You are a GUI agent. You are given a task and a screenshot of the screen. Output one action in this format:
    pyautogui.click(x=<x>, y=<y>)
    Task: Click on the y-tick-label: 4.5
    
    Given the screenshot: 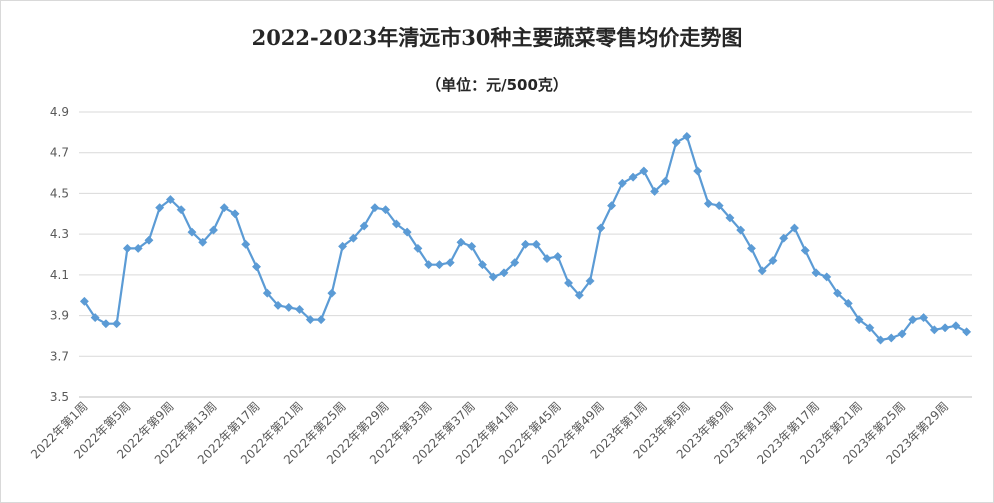 What is the action you would take?
    pyautogui.click(x=59, y=193)
    